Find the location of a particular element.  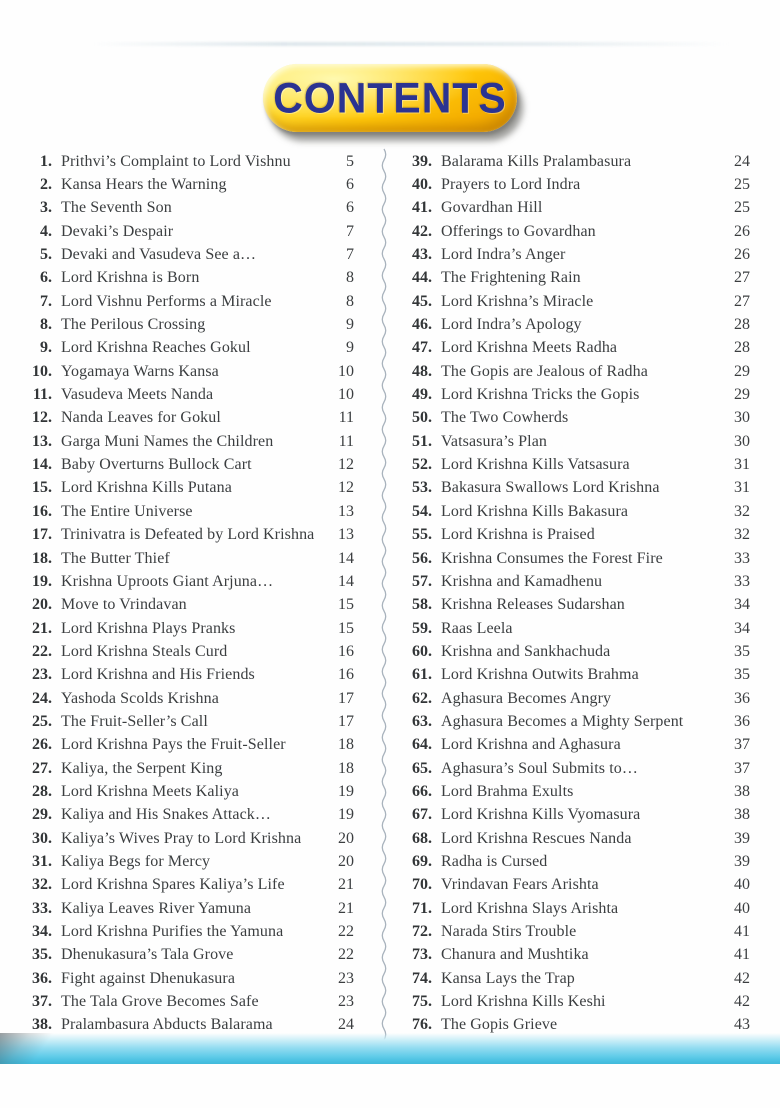

toc-entry-number: 37. is located at coordinates (42, 1002).